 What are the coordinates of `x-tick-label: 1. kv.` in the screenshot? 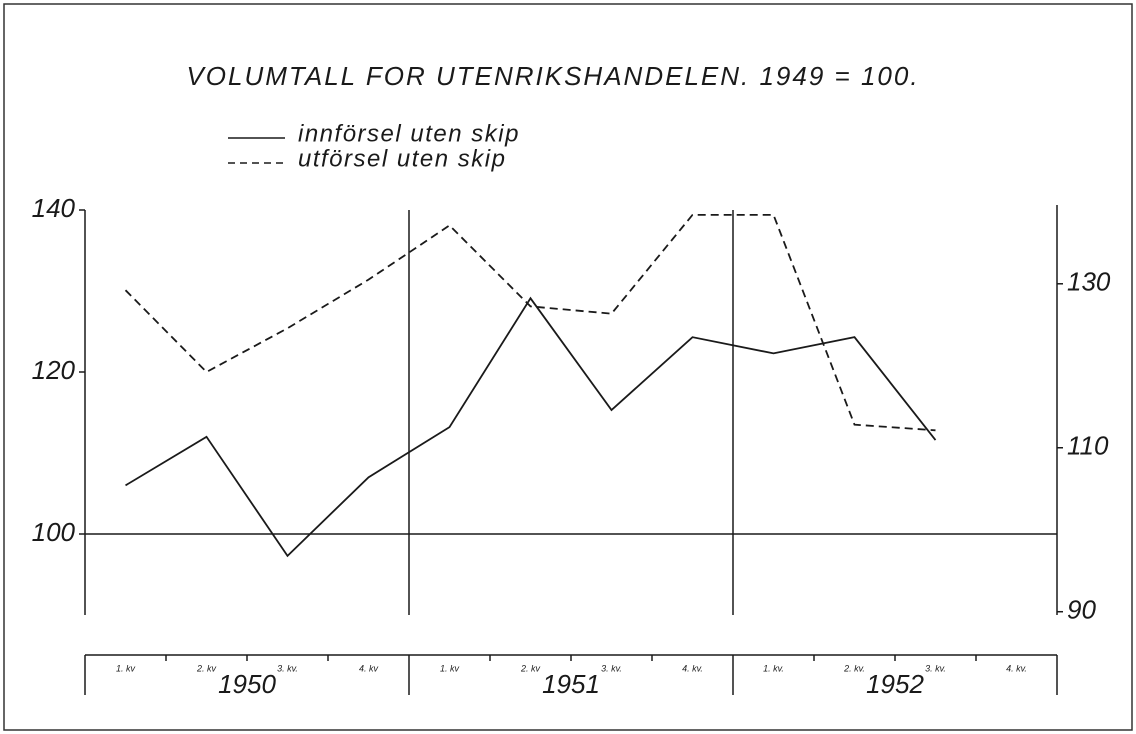 It's located at (773, 668).